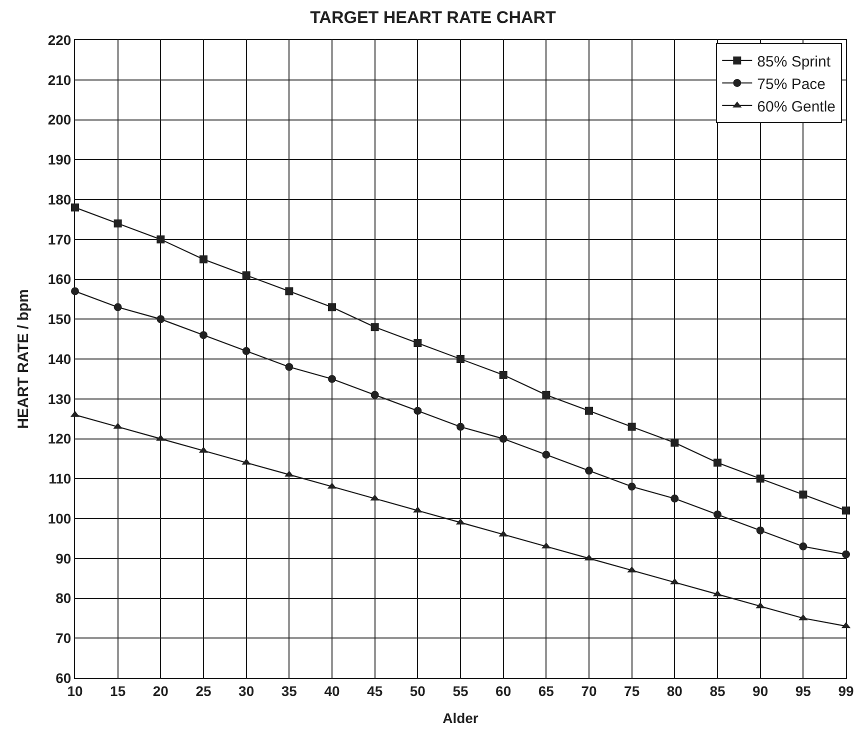 Image resolution: width=866 pixels, height=748 pixels. Describe the element at coordinates (60, 438) in the screenshot. I see `y-tick-label: 120` at that location.